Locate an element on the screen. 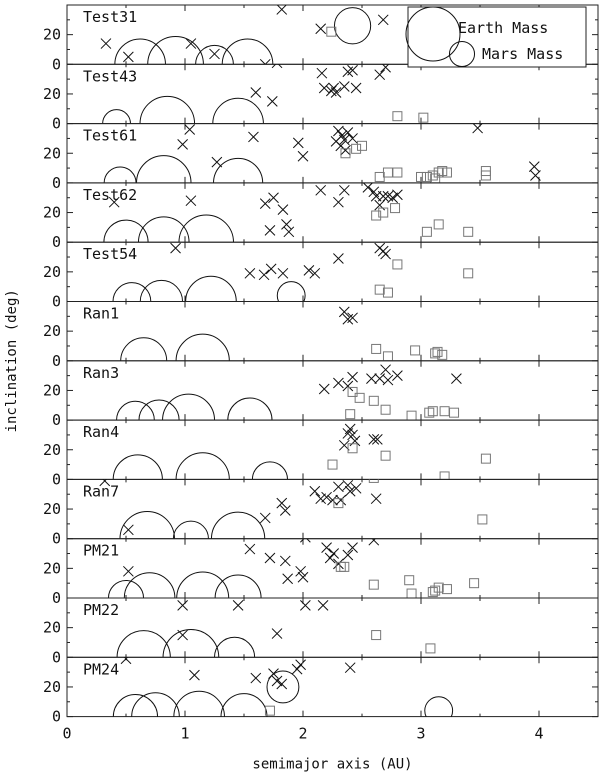  x-tick-label: 0 is located at coordinates (66, 734).